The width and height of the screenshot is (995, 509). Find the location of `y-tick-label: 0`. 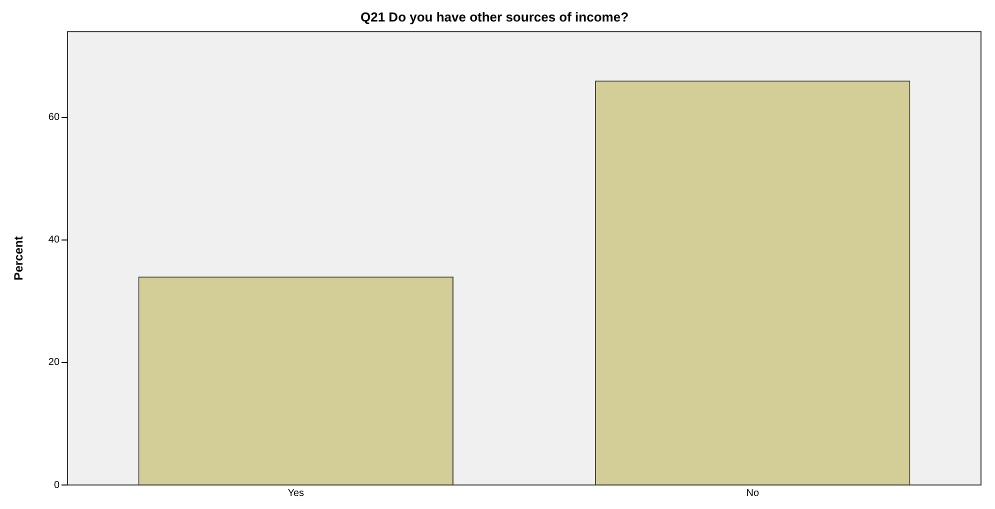

y-tick-label: 0 is located at coordinates (57, 485).